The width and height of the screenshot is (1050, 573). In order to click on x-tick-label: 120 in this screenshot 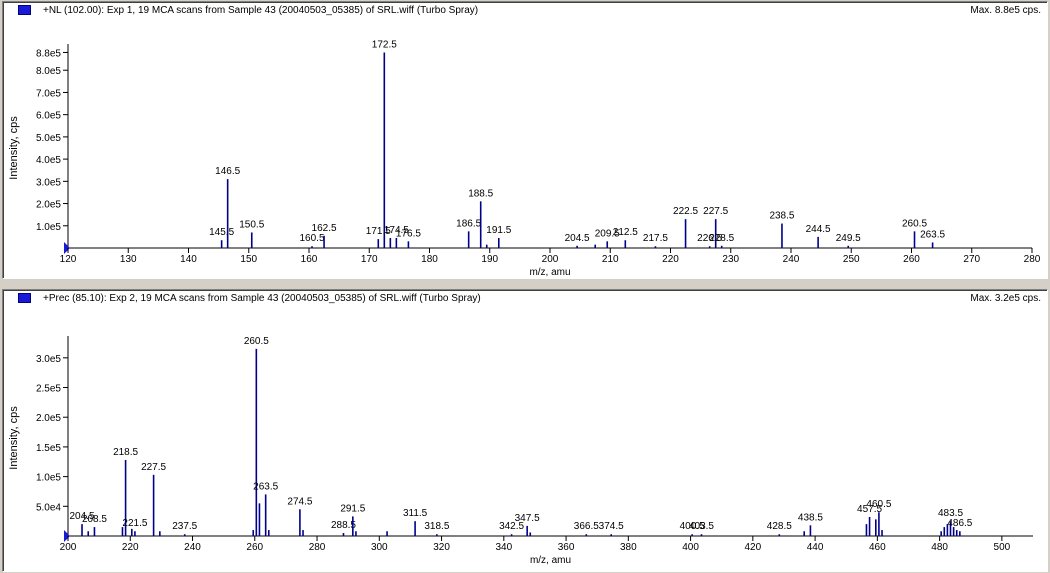, I will do `click(68, 259)`.